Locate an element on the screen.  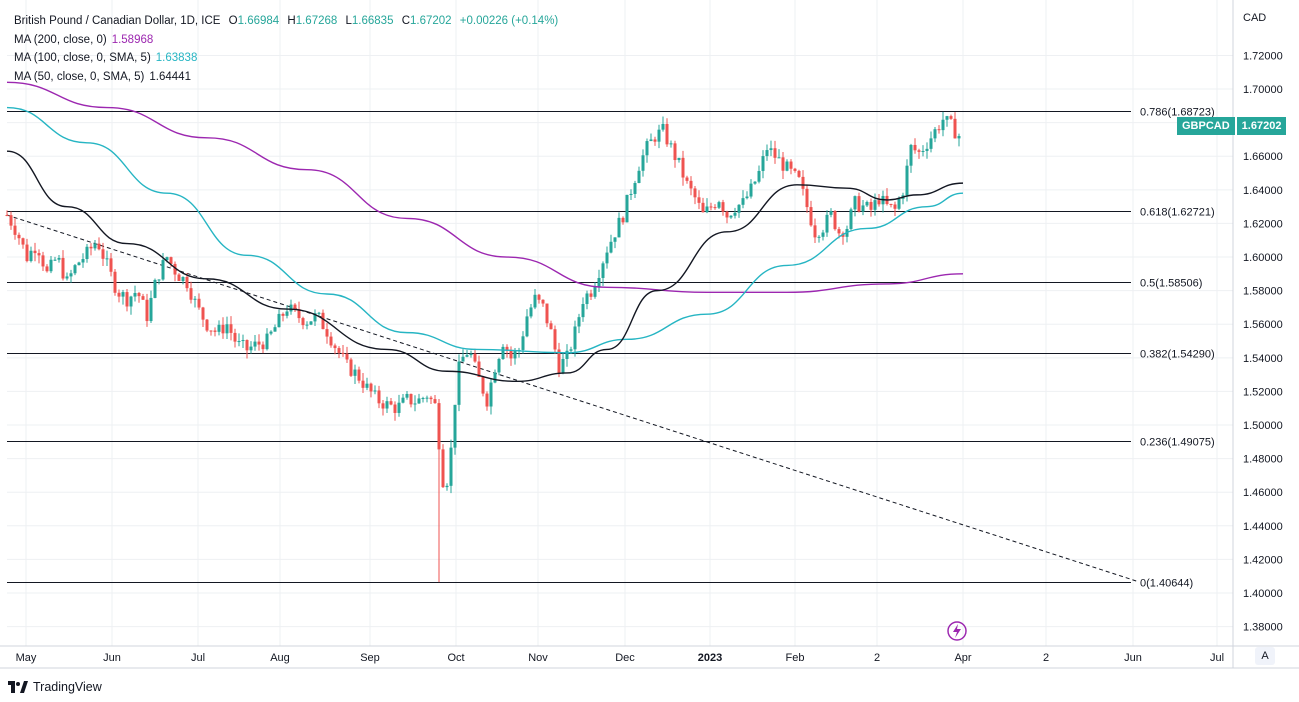
flash-icon is located at coordinates (957, 633).